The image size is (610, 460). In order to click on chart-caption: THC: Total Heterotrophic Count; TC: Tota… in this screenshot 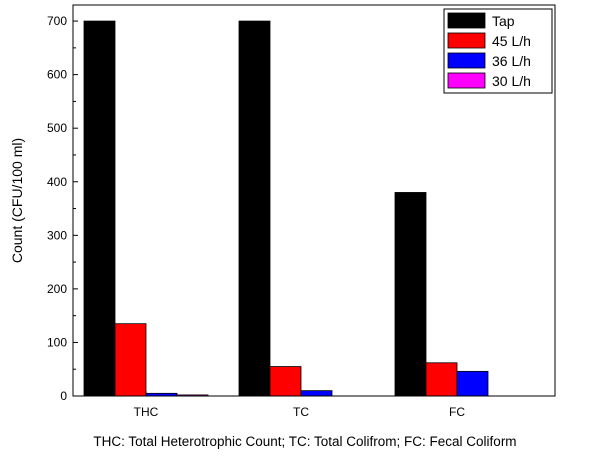, I will do `click(304, 441)`.